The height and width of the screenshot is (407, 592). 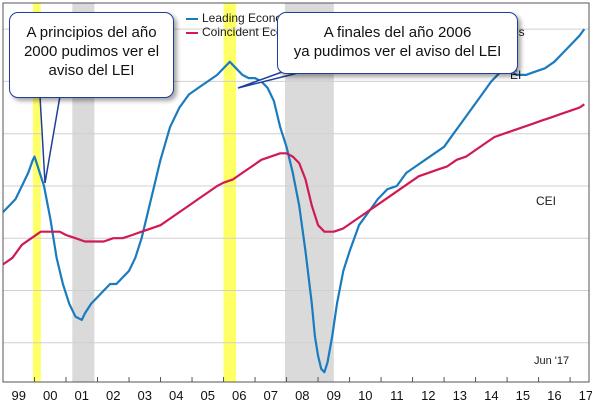 I want to click on x-tick-label-09: 09, so click(x=334, y=395).